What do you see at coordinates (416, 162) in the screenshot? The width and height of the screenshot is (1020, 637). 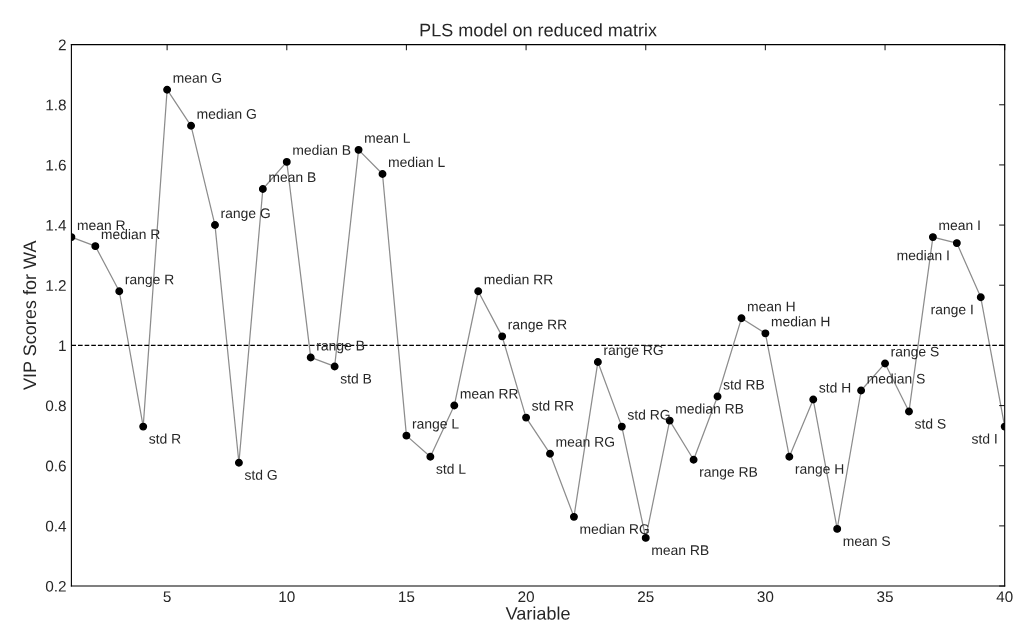 I see `annotation: median L` at bounding box center [416, 162].